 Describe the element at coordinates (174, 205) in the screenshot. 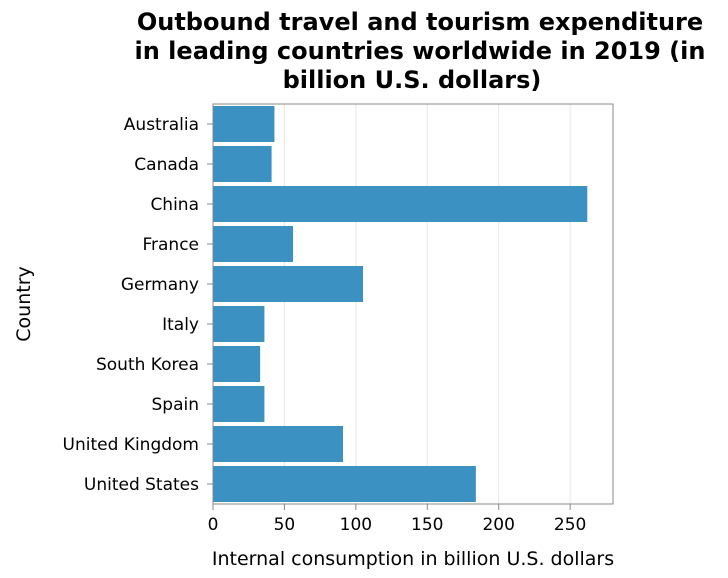

I see `y-tick-label: China` at that location.